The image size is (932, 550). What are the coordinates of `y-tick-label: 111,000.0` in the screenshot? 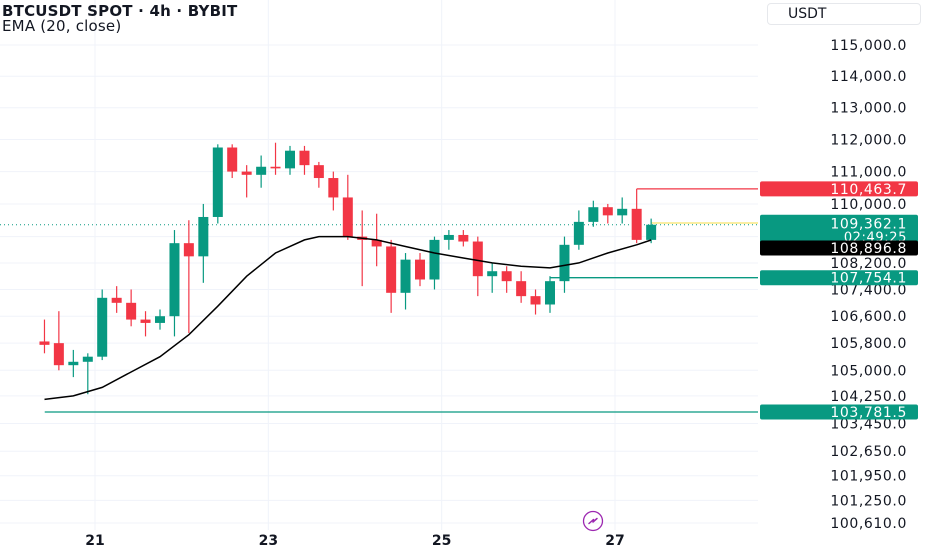 It's located at (868, 173).